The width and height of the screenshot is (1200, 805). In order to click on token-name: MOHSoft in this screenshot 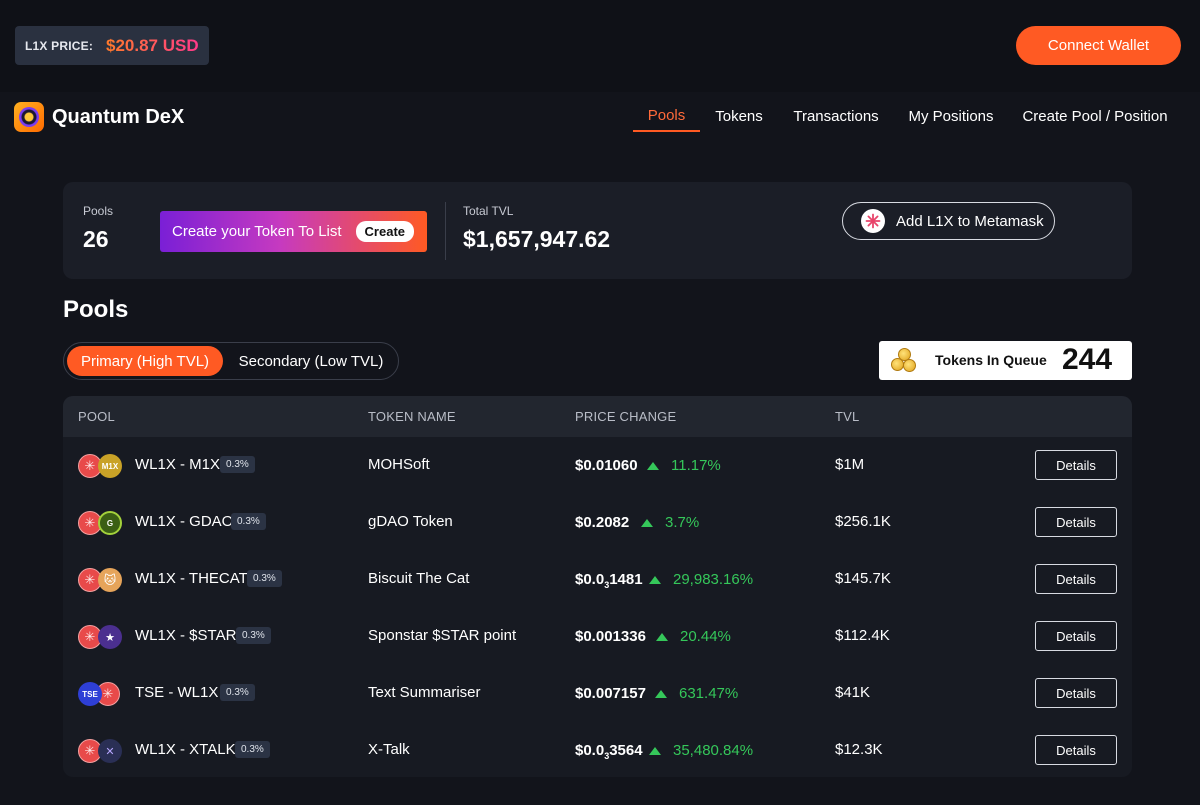, I will do `click(399, 464)`.